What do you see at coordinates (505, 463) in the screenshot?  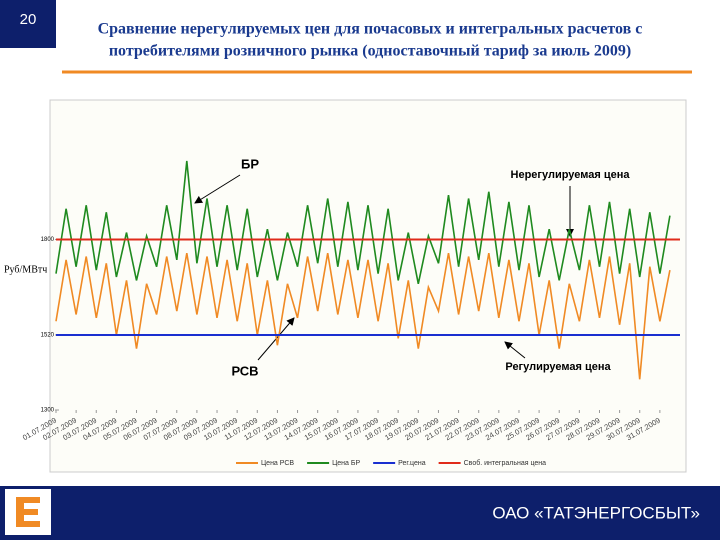 I see `legend-label: Своб. интегральная цена` at bounding box center [505, 463].